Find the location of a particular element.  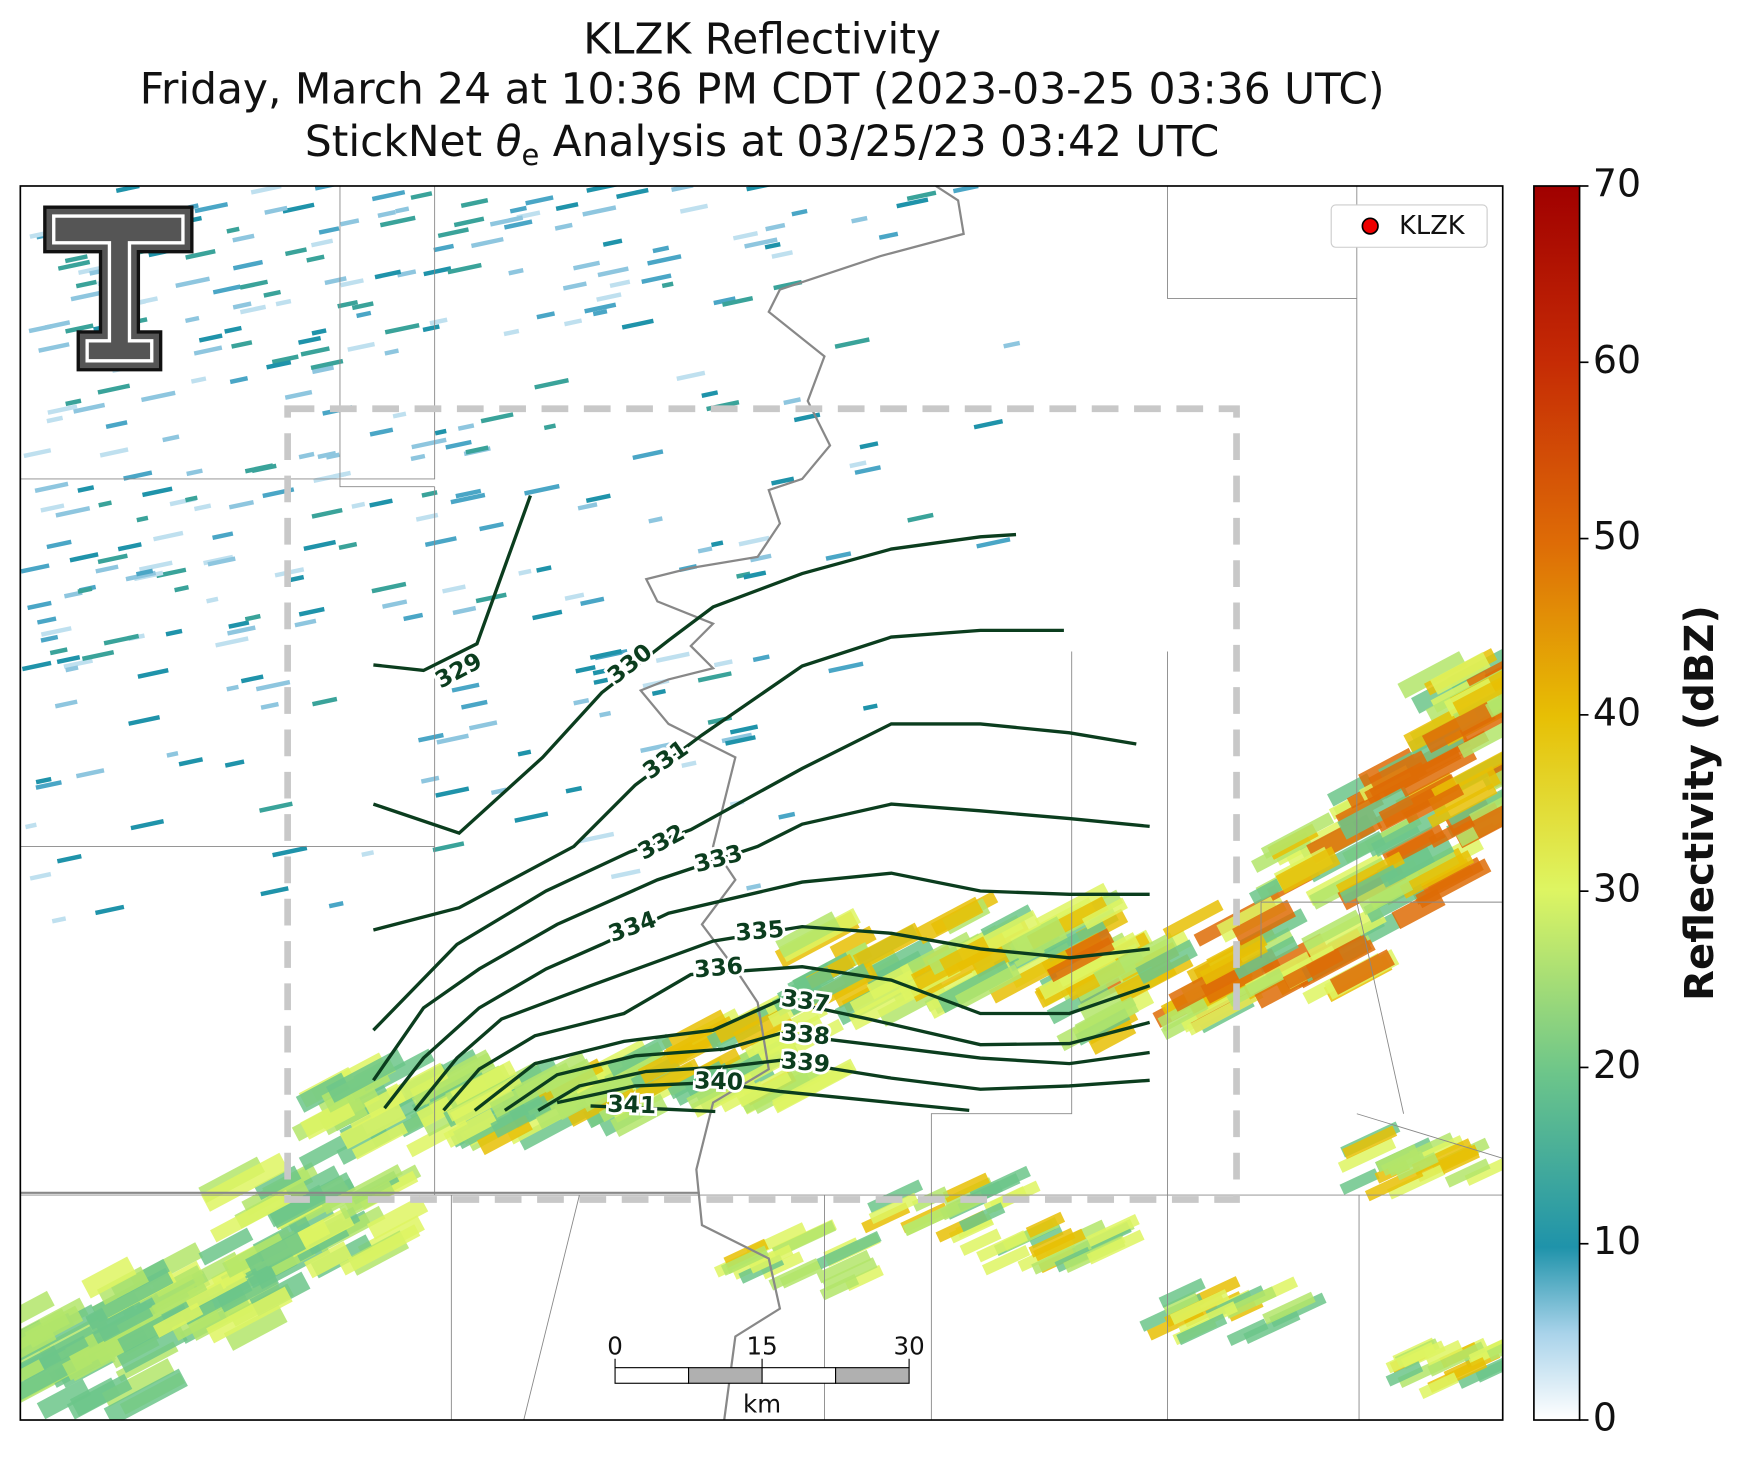

colorbar-tick-label: 60 is located at coordinates (1617, 360).